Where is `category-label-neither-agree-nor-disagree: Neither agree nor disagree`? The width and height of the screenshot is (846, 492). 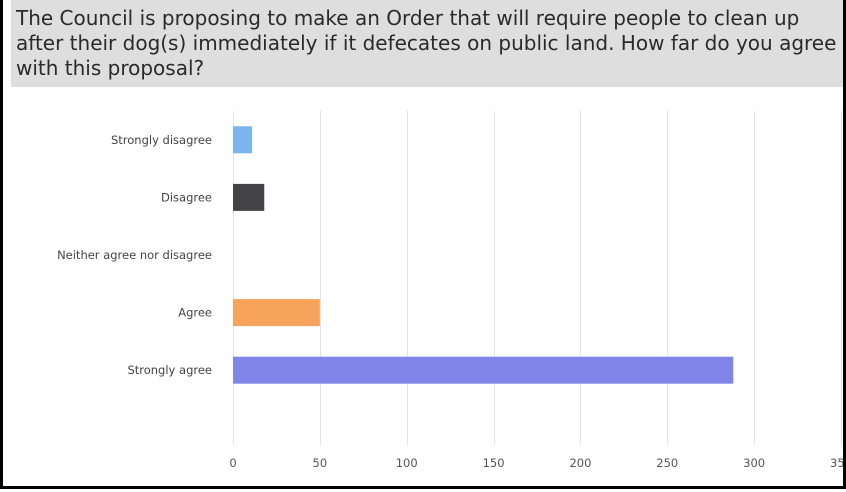
category-label-neither-agree-nor-disagree: Neither agree nor disagree is located at coordinates (134, 255).